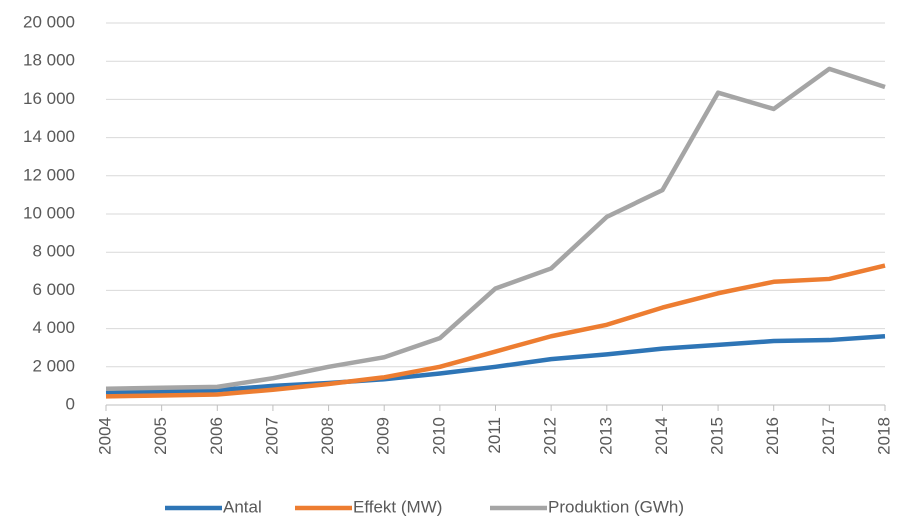 The image size is (898, 518). What do you see at coordinates (49, 174) in the screenshot?
I see `y-tick-label: 12 000` at bounding box center [49, 174].